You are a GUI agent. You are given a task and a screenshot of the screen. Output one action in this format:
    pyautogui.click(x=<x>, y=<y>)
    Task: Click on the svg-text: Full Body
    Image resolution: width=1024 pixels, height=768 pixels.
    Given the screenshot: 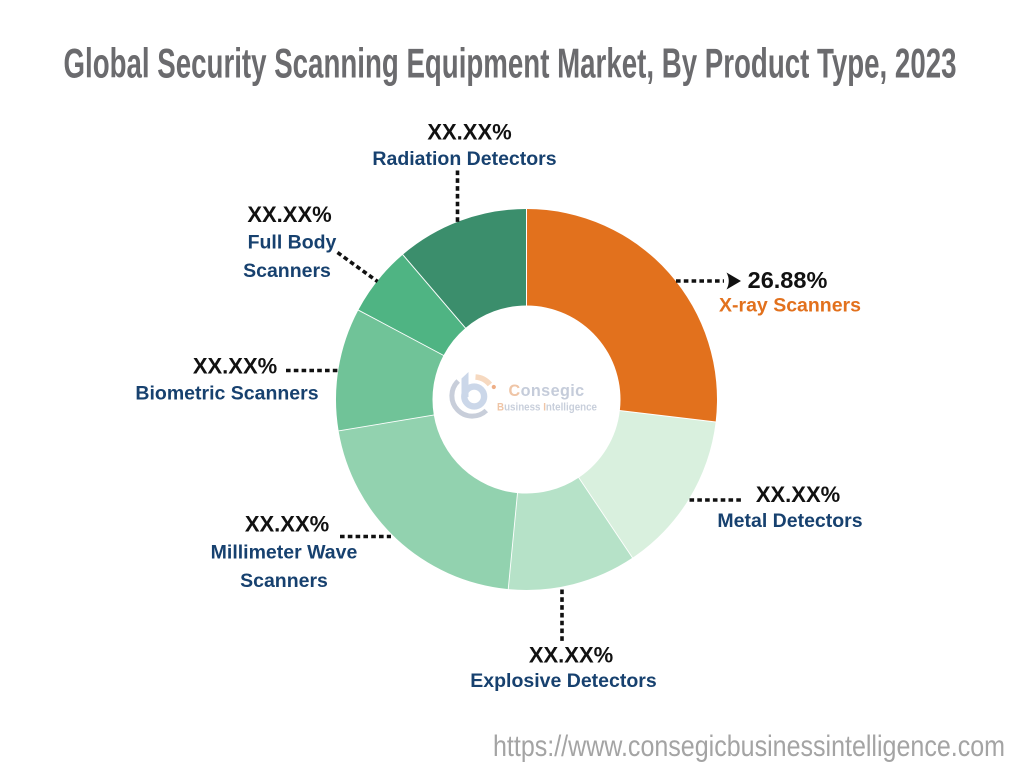 What is the action you would take?
    pyautogui.click(x=292, y=243)
    